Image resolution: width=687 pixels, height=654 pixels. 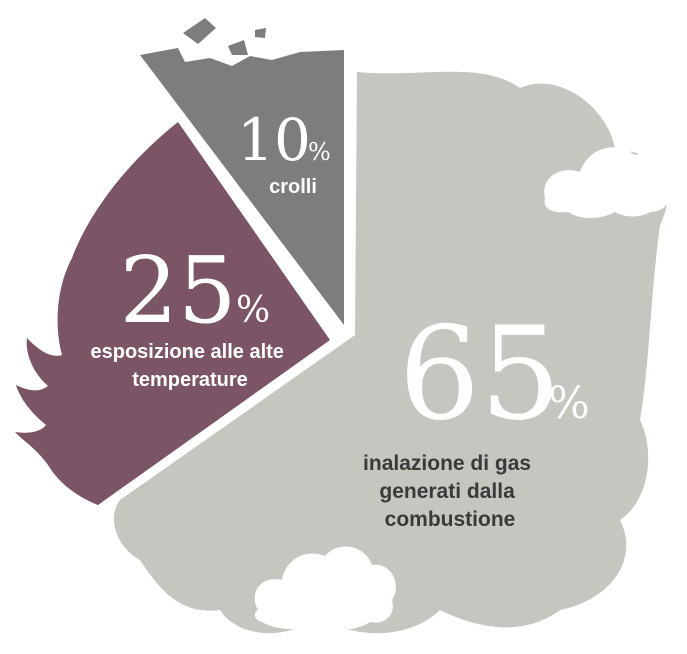 I want to click on cloud-shape-upper, so click(x=607, y=182).